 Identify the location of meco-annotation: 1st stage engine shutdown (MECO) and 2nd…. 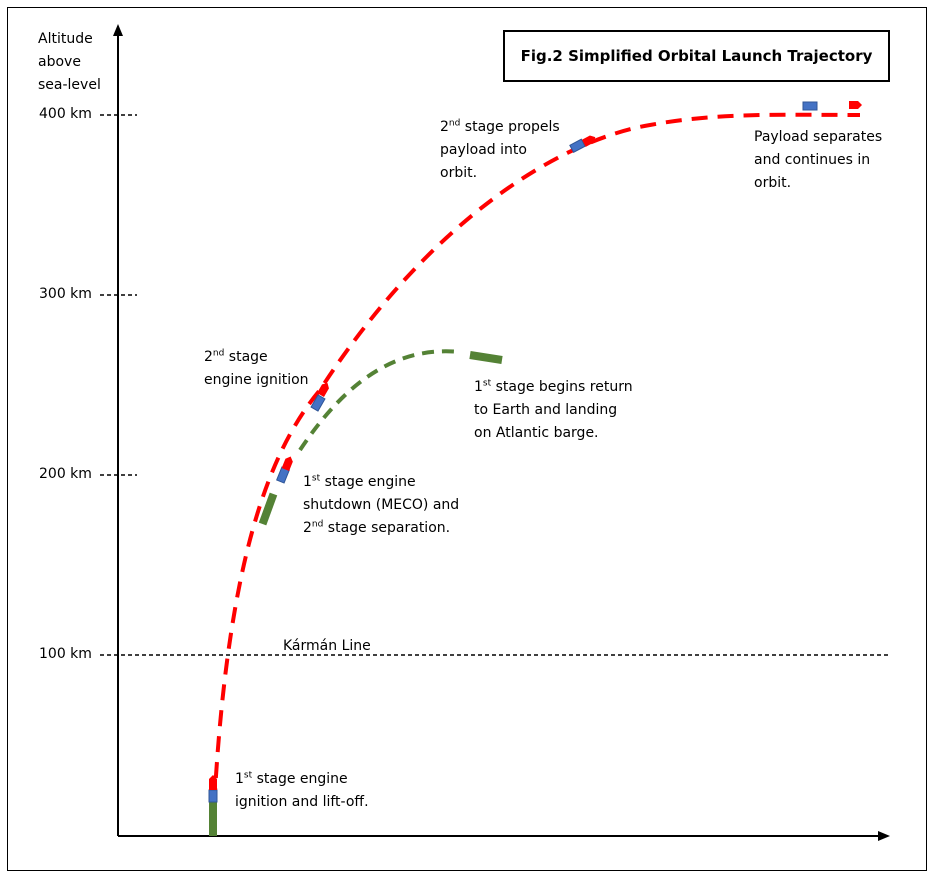
(381, 505).